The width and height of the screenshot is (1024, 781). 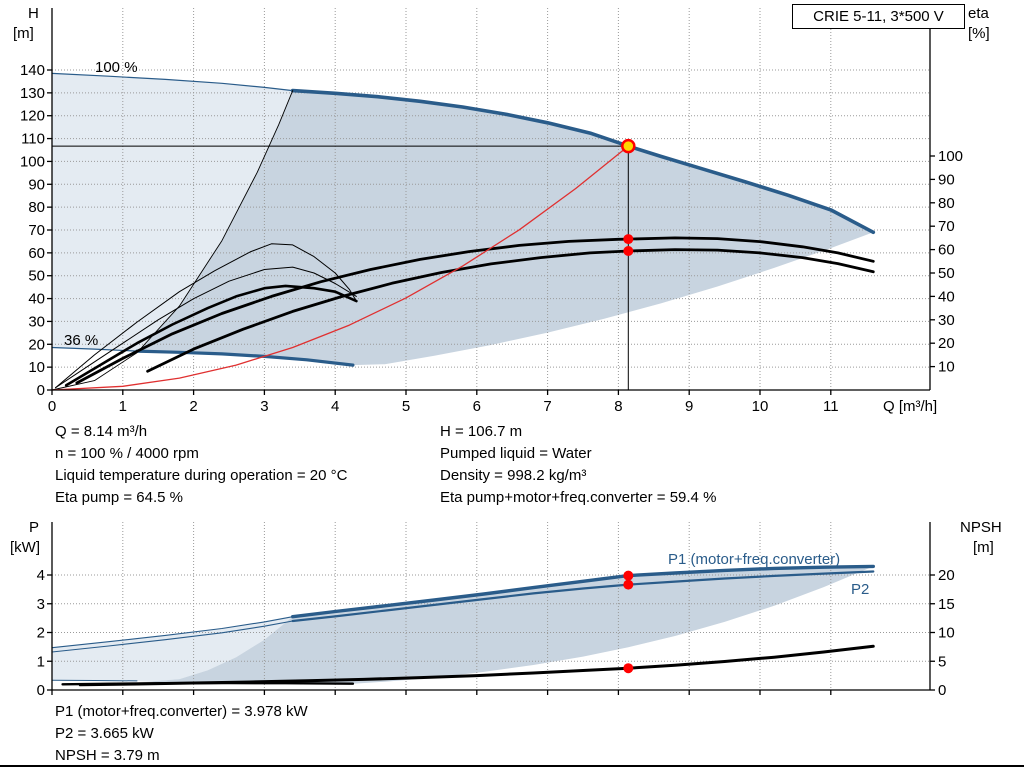 I want to click on p2-point, so click(x=628, y=584).